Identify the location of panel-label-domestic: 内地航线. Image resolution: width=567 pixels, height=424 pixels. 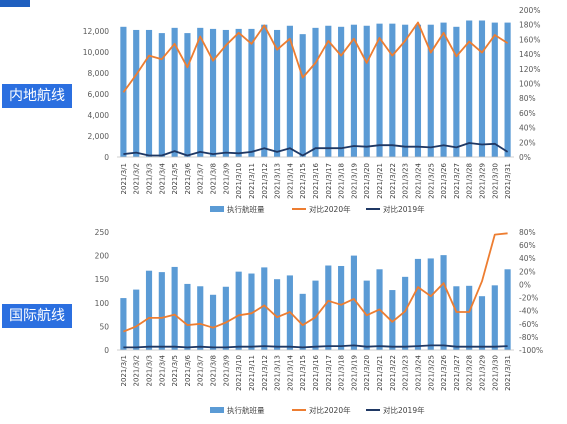
(37, 96).